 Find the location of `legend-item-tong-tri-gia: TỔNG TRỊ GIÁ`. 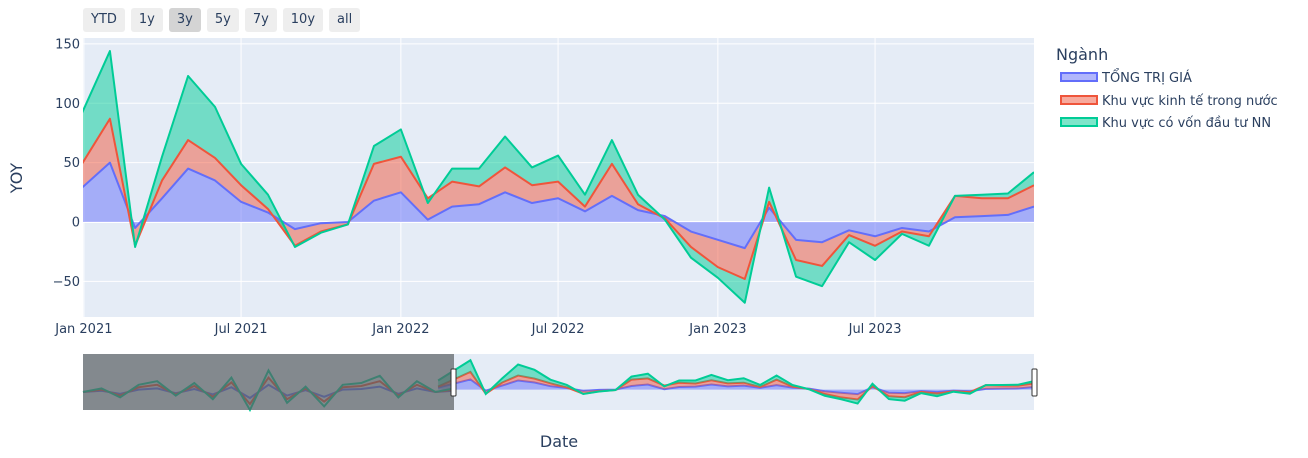

legend-item-tong-tri-gia: TỔNG TRỊ GIÁ is located at coordinates (1126, 77).